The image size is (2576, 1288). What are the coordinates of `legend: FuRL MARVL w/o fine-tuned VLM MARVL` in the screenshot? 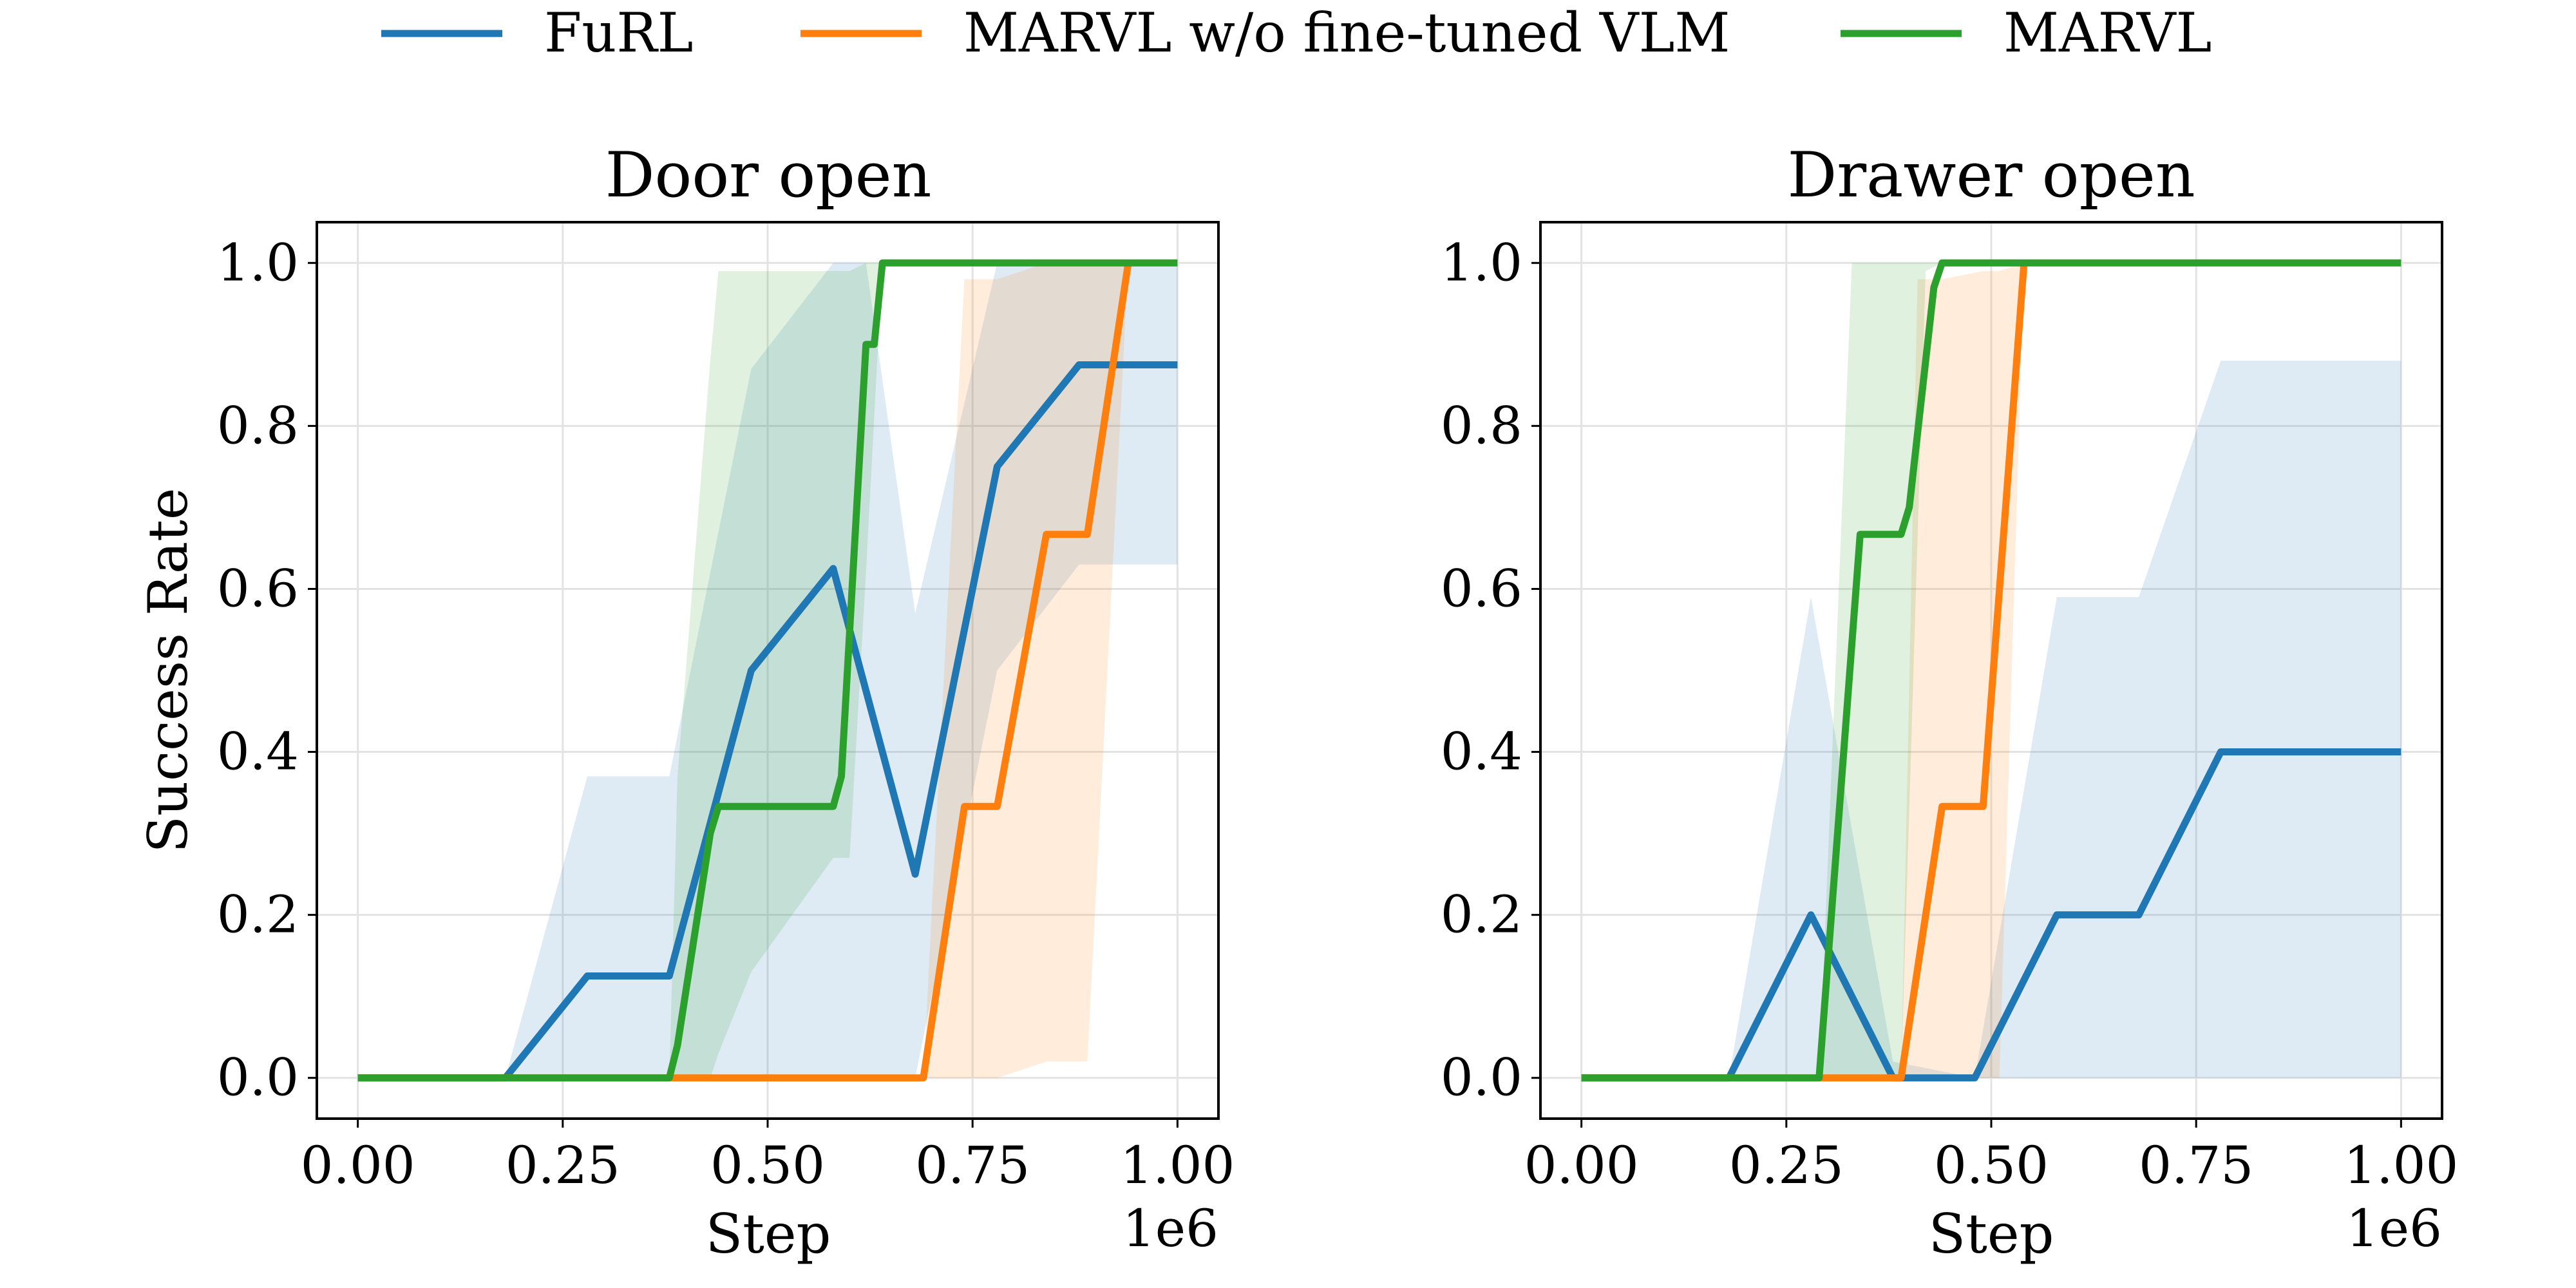 It's located at (1296, 32).